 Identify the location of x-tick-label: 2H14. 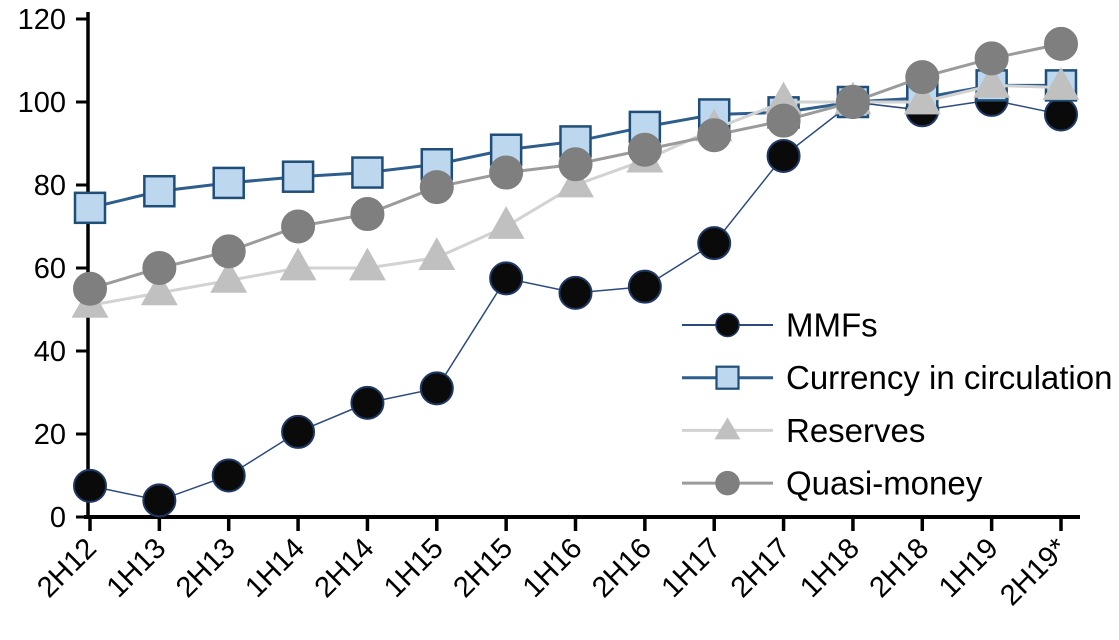
(345, 568).